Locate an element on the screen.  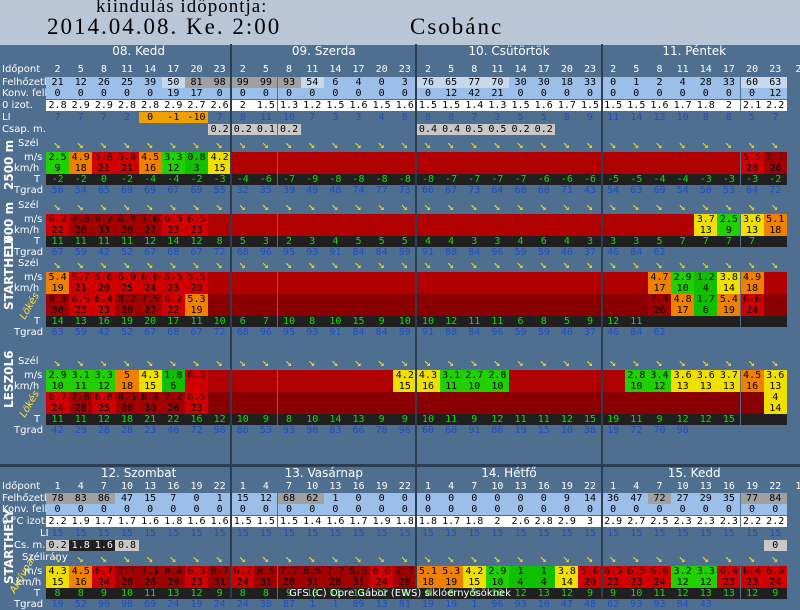
wind-speed-kmh: 13 is located at coordinates (683, 386).